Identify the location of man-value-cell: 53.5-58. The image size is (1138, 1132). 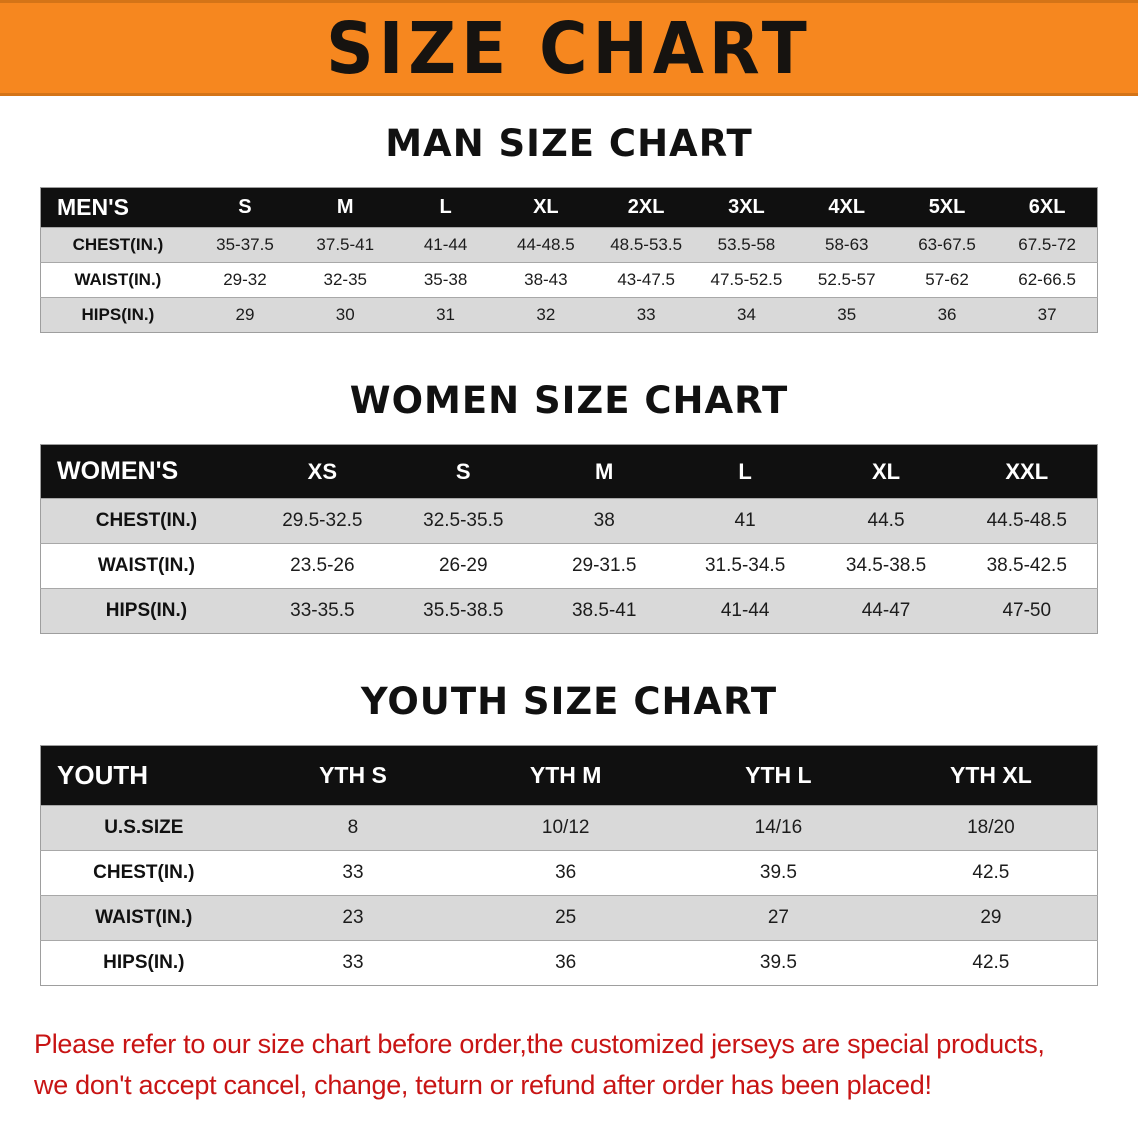
(746, 245).